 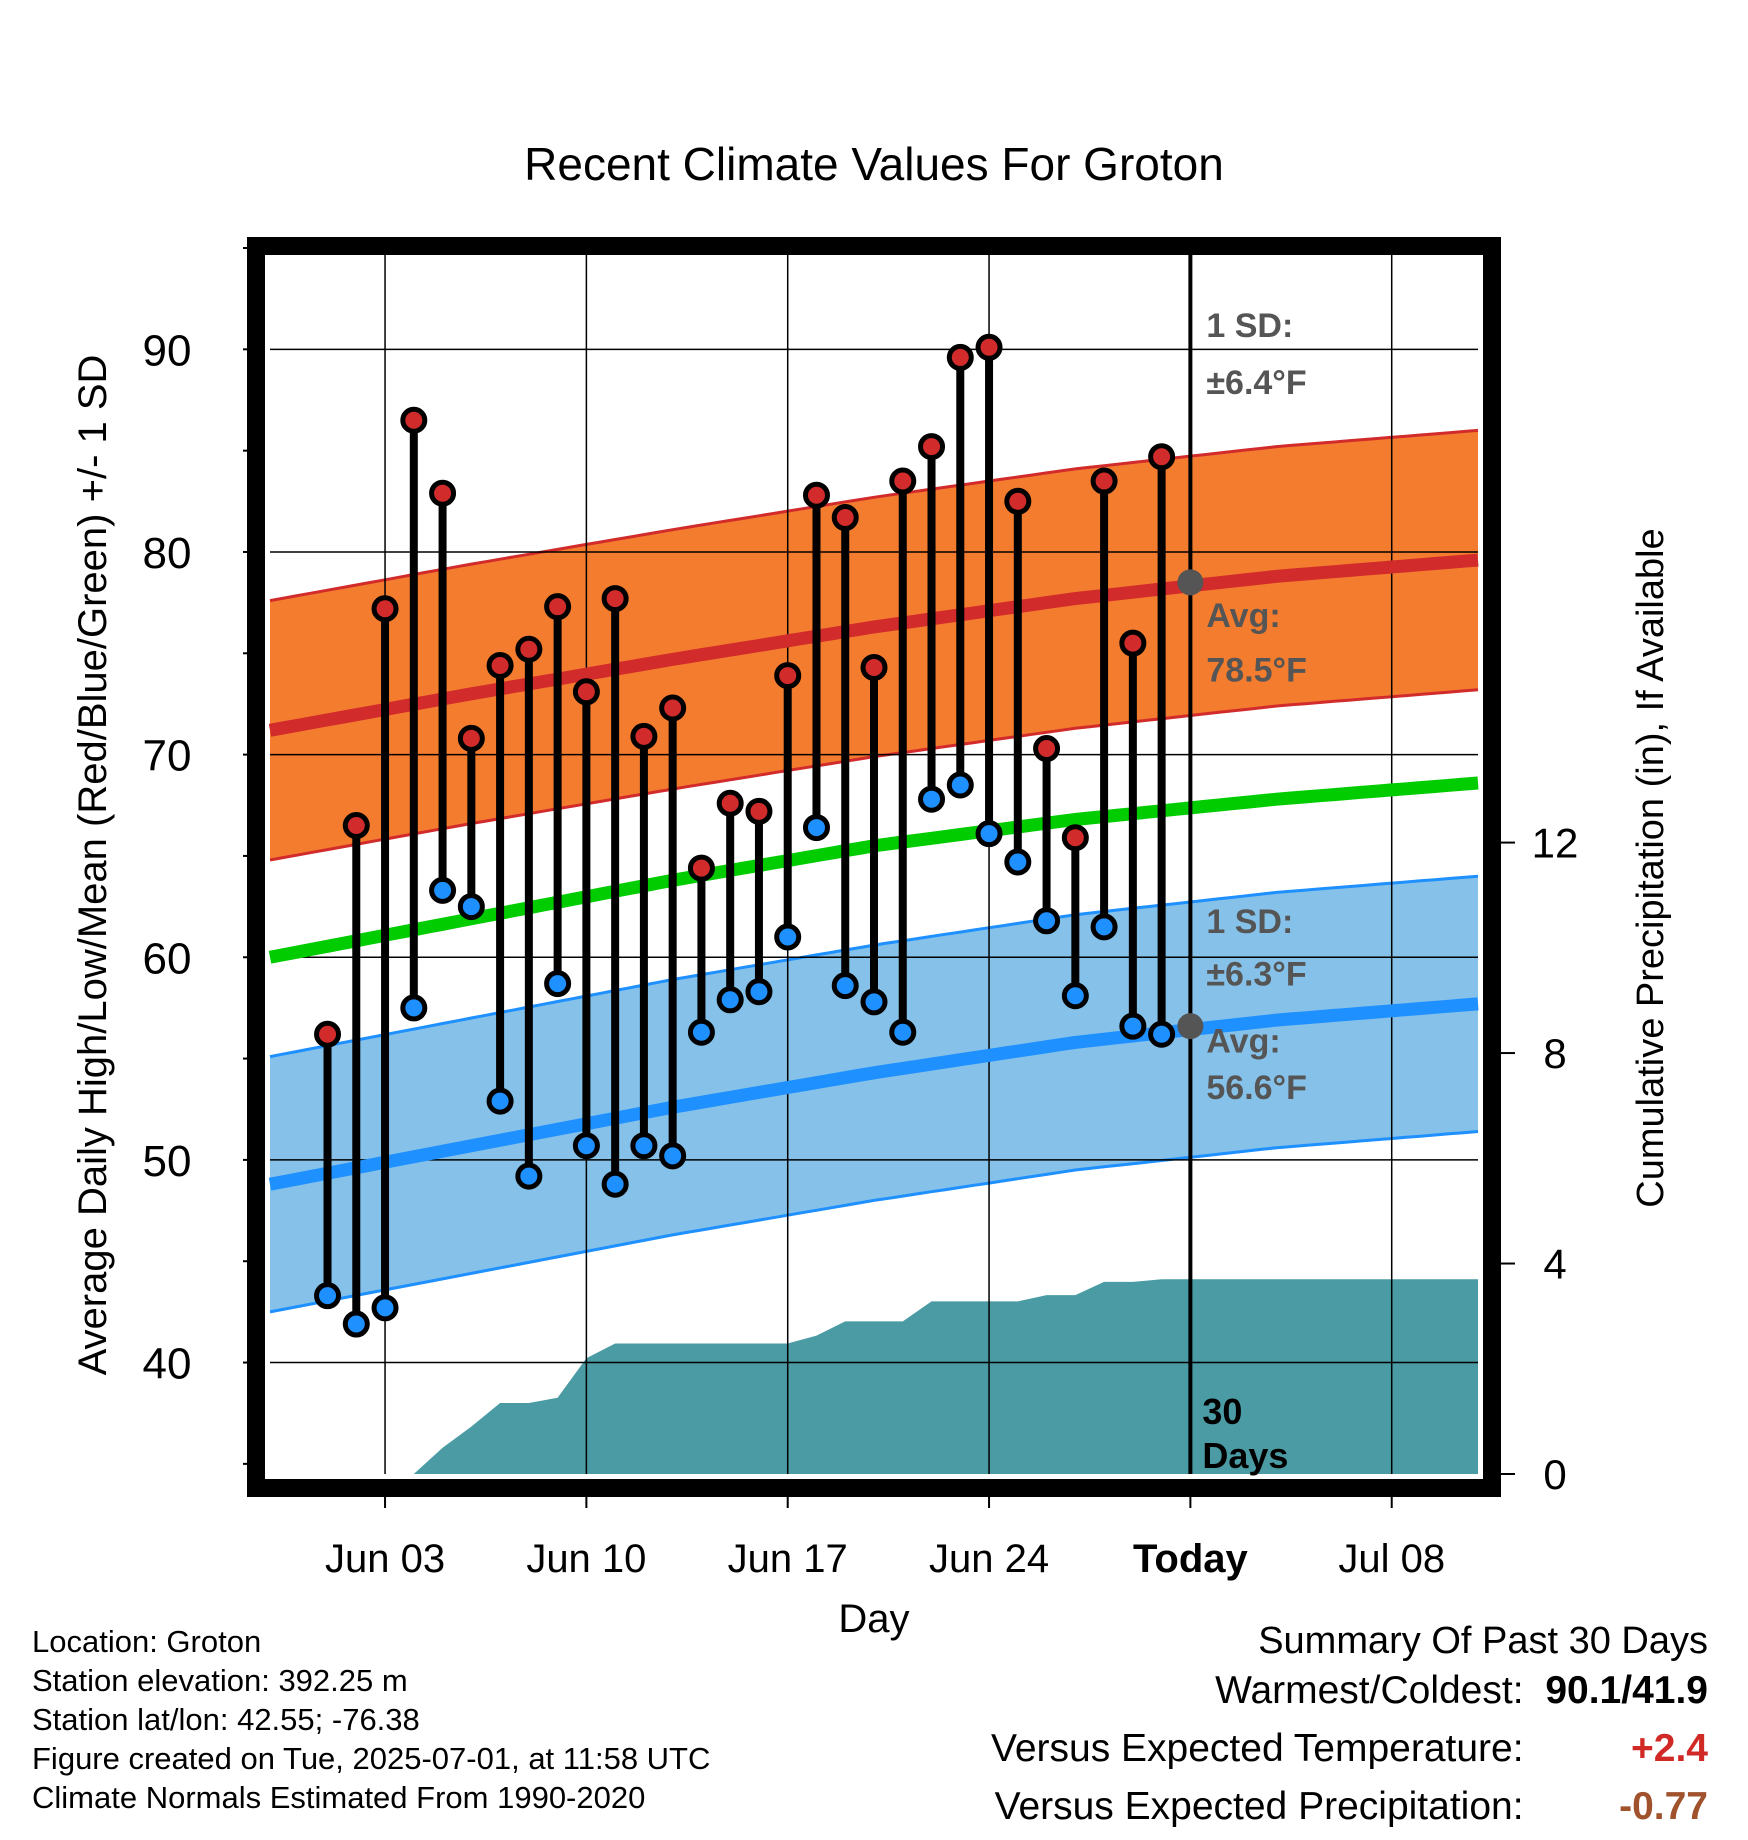 I want to click on x-tick-label: Jul 08, so click(x=1391, y=1559).